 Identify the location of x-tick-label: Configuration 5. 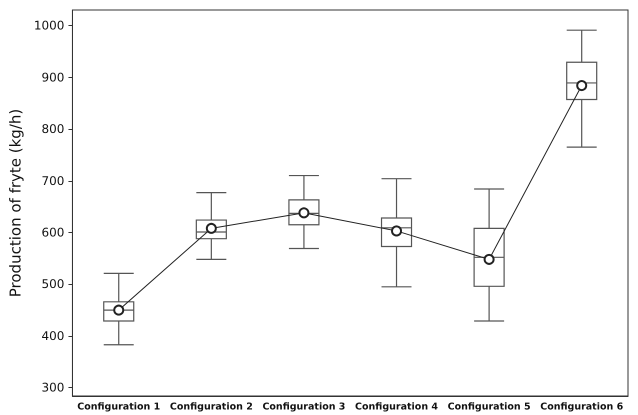
(489, 407).